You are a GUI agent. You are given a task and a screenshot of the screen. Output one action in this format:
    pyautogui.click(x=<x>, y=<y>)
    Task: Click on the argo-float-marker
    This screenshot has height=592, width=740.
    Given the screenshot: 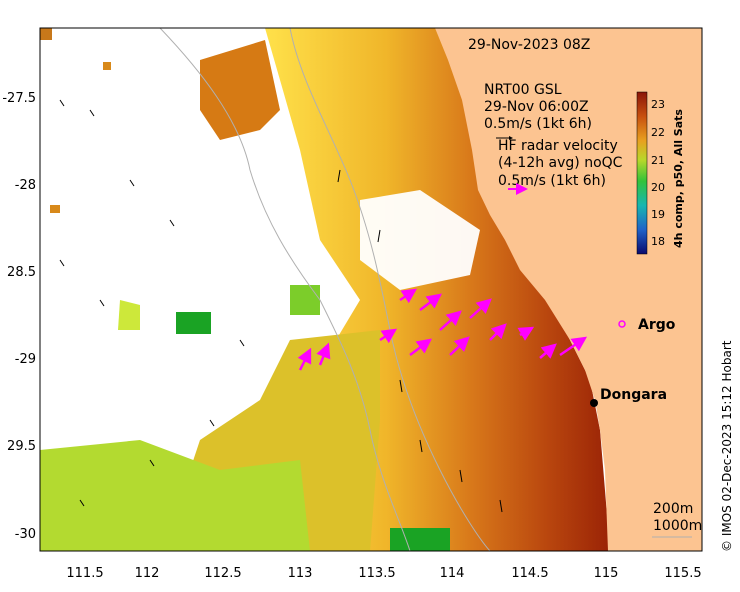 What is the action you would take?
    pyautogui.click(x=622, y=324)
    